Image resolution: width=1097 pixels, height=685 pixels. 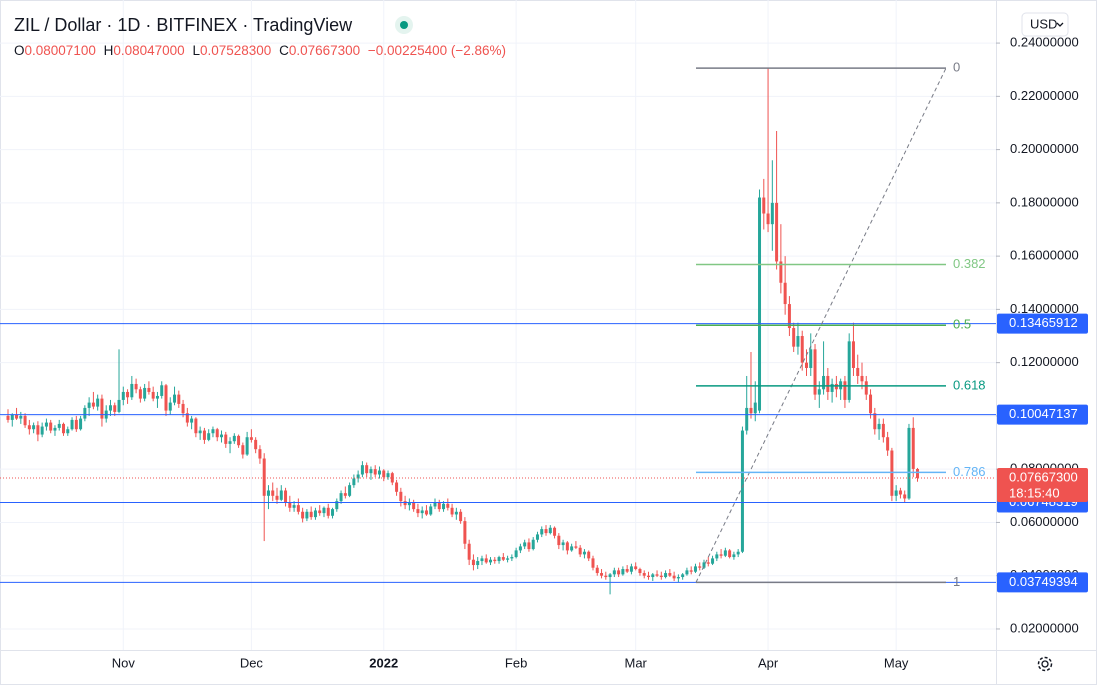 What do you see at coordinates (956, 67) in the screenshot?
I see `fib-level-label: 0` at bounding box center [956, 67].